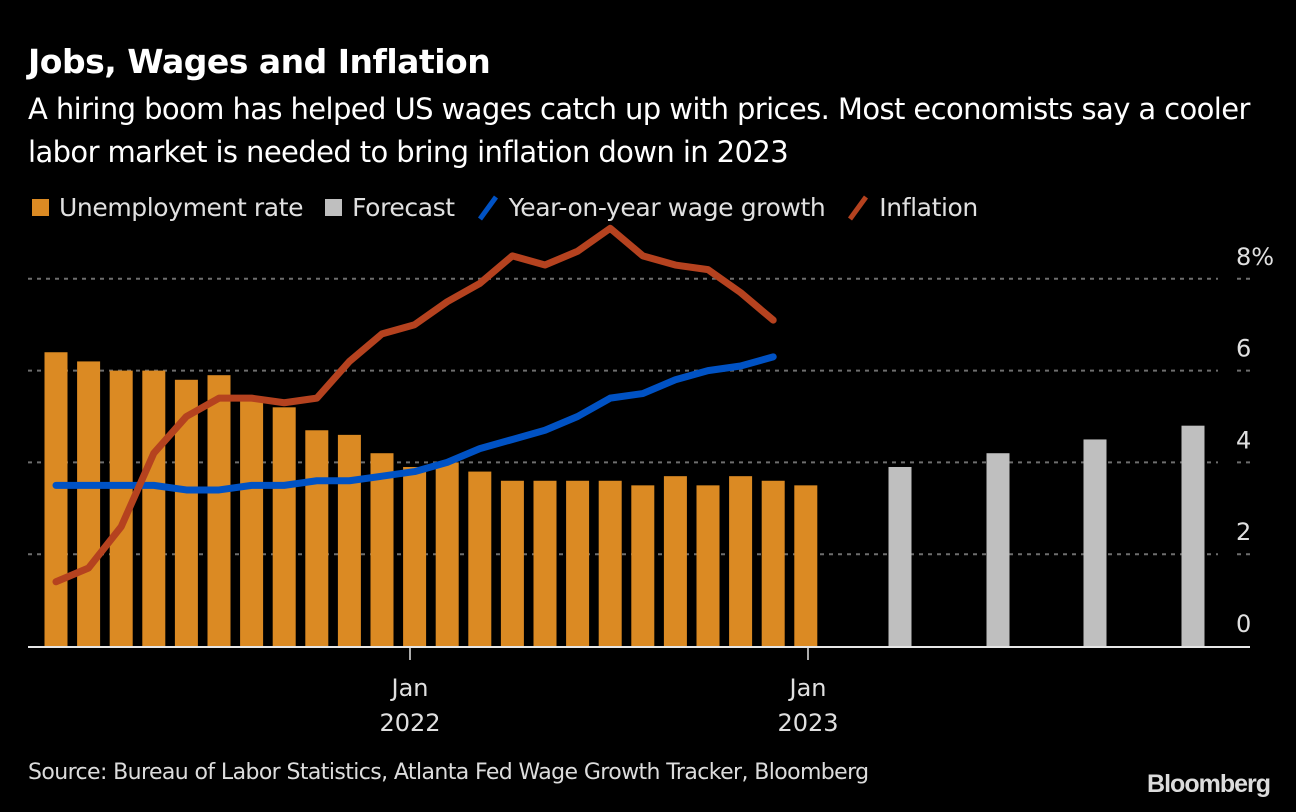 The width and height of the screenshot is (1296, 812). What do you see at coordinates (858, 207) in the screenshot?
I see `inflation-line-swatch-icon` at bounding box center [858, 207].